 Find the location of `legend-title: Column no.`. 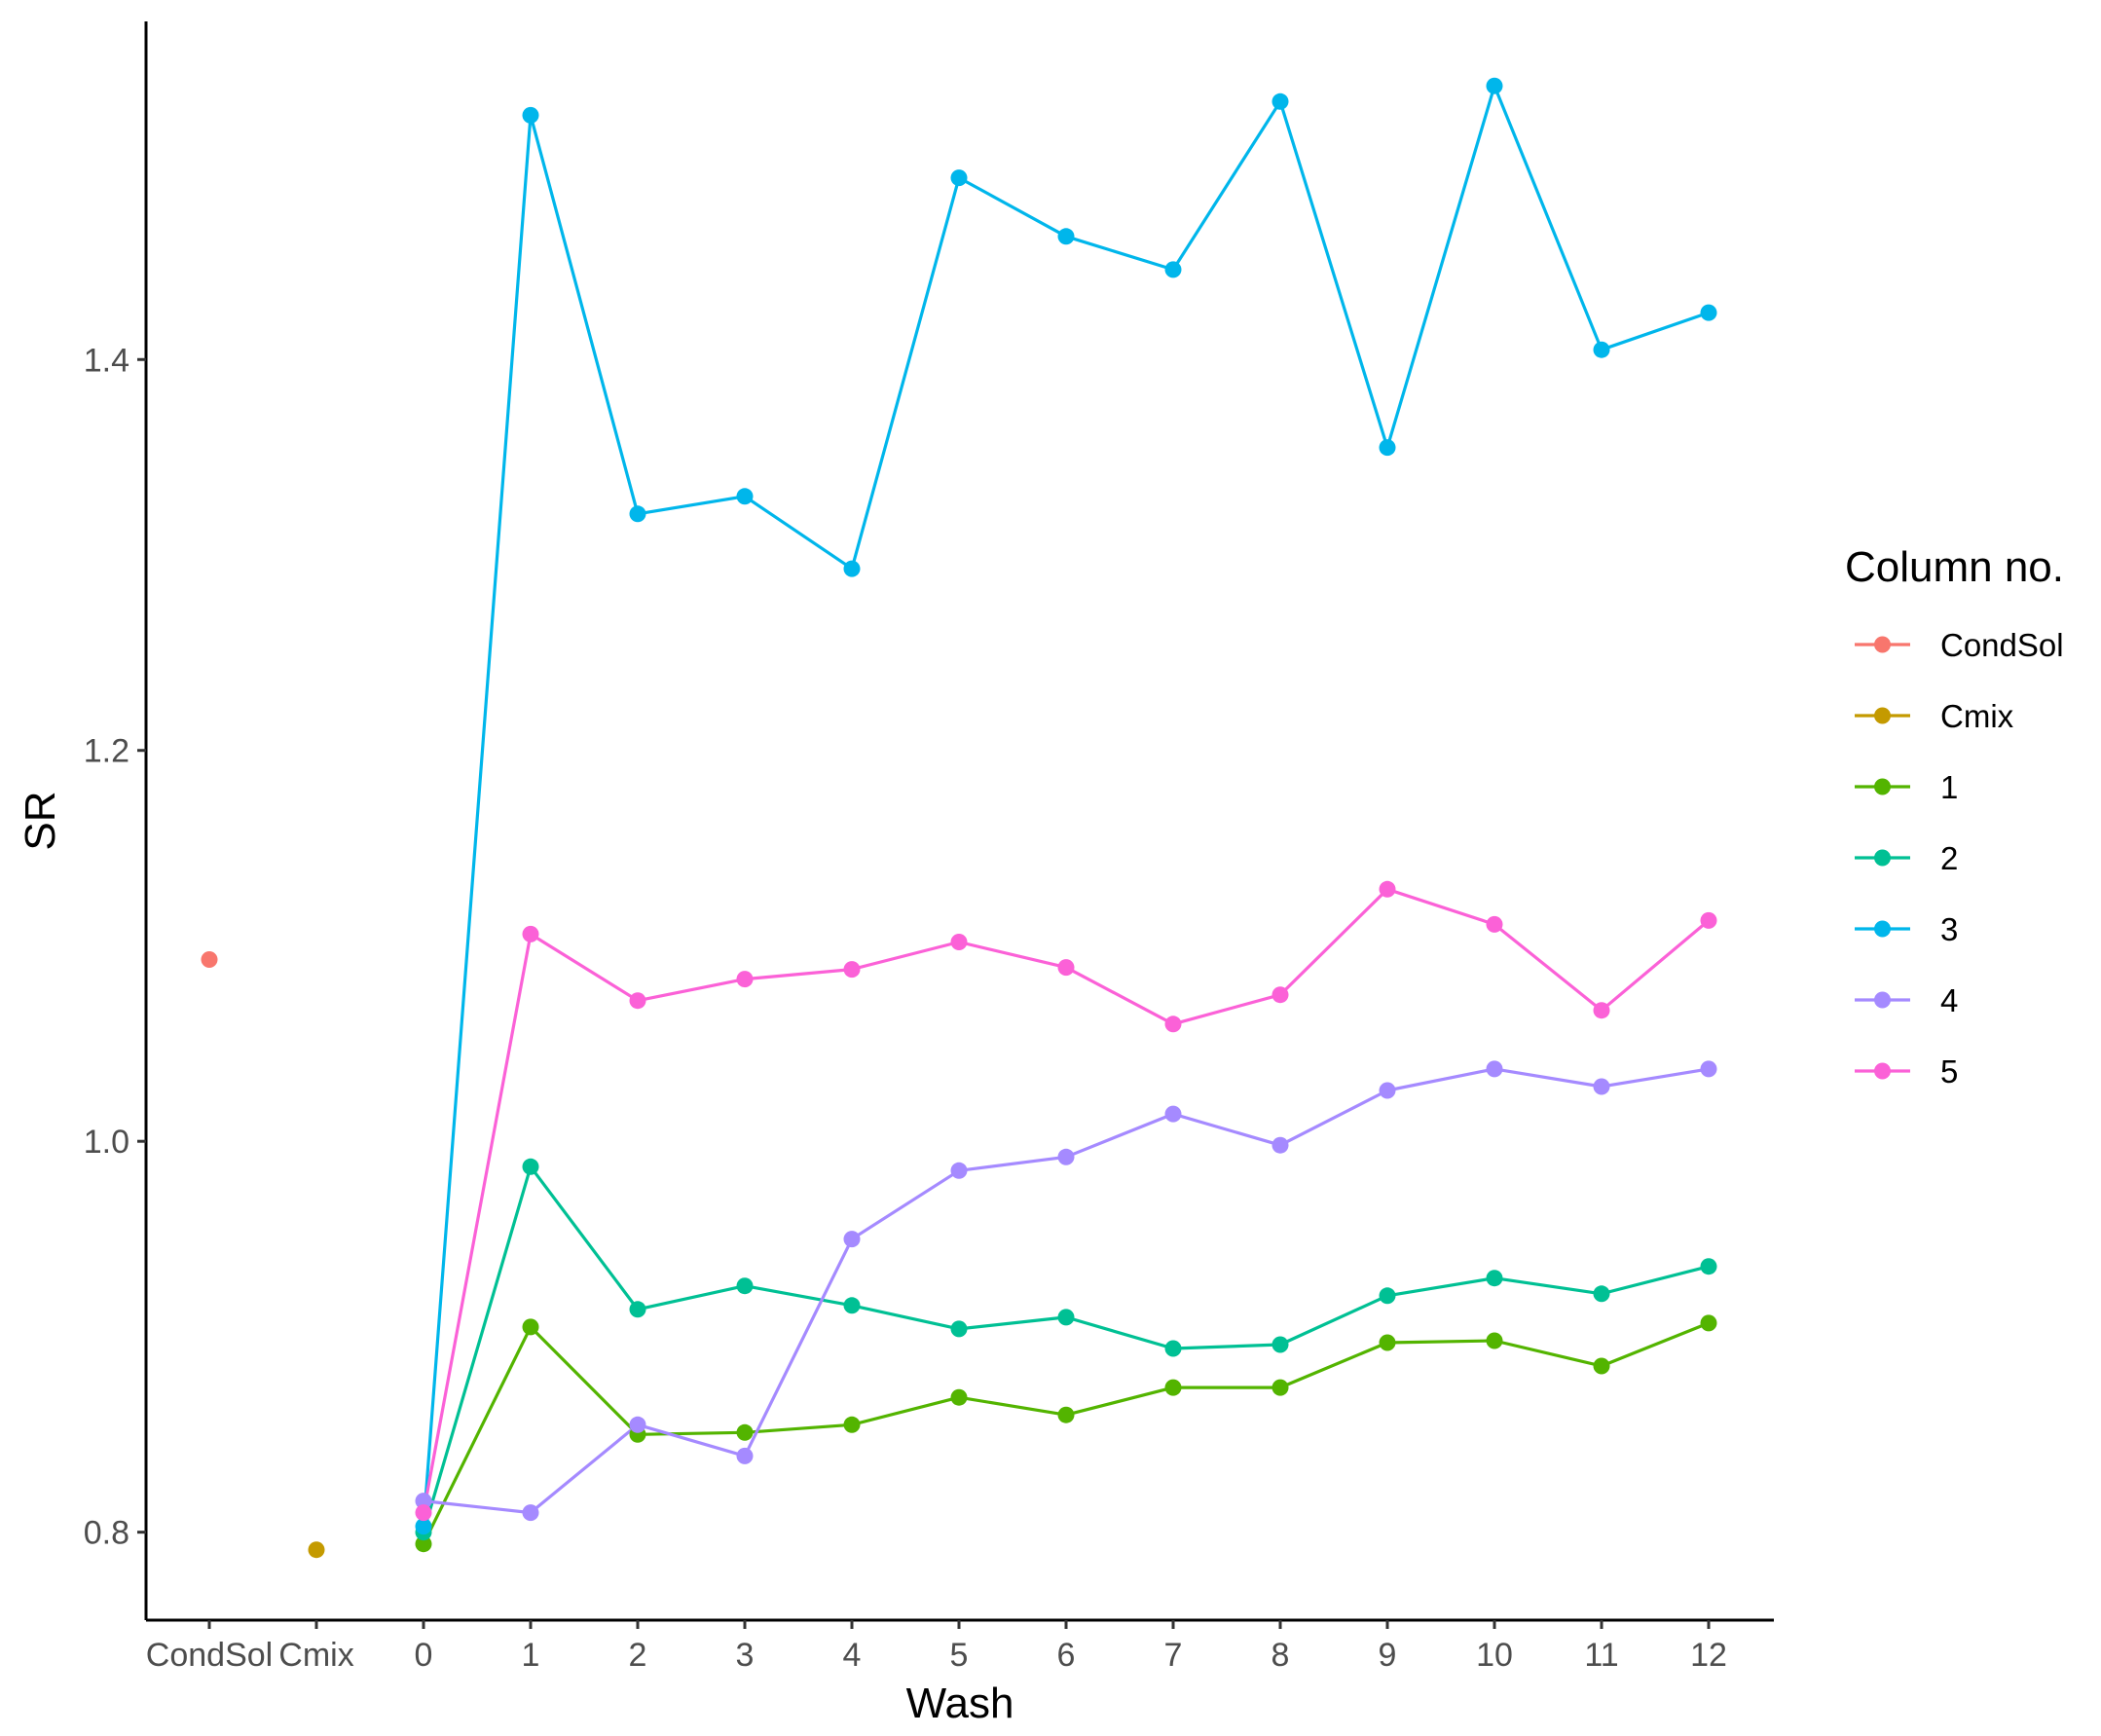

legend-title: Column no. is located at coordinates (1954, 567).